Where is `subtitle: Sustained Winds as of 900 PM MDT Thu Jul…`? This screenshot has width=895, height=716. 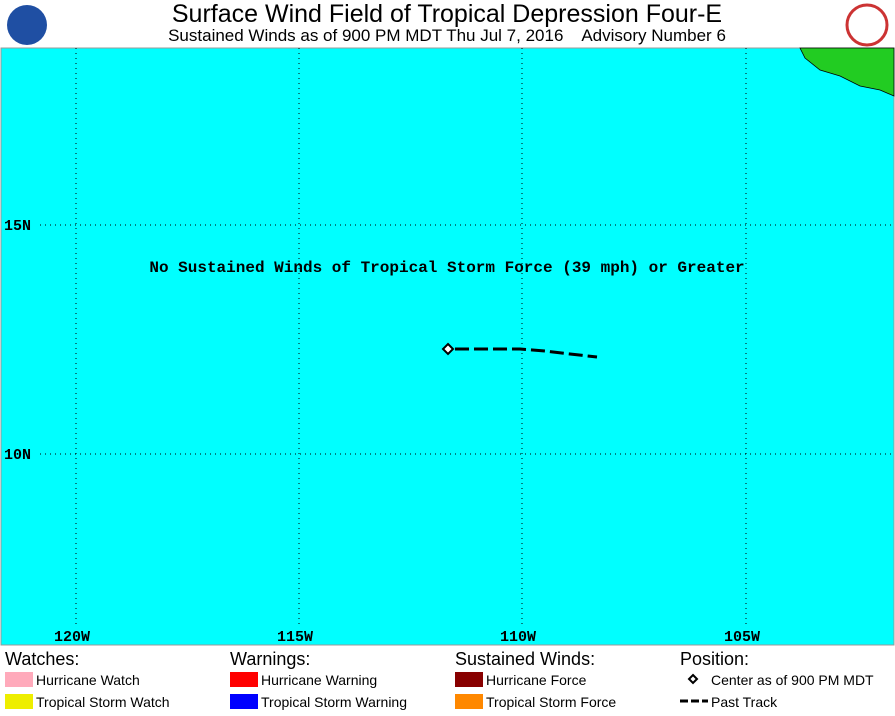
subtitle: Sustained Winds as of 900 PM MDT Thu Jul… is located at coordinates (447, 35).